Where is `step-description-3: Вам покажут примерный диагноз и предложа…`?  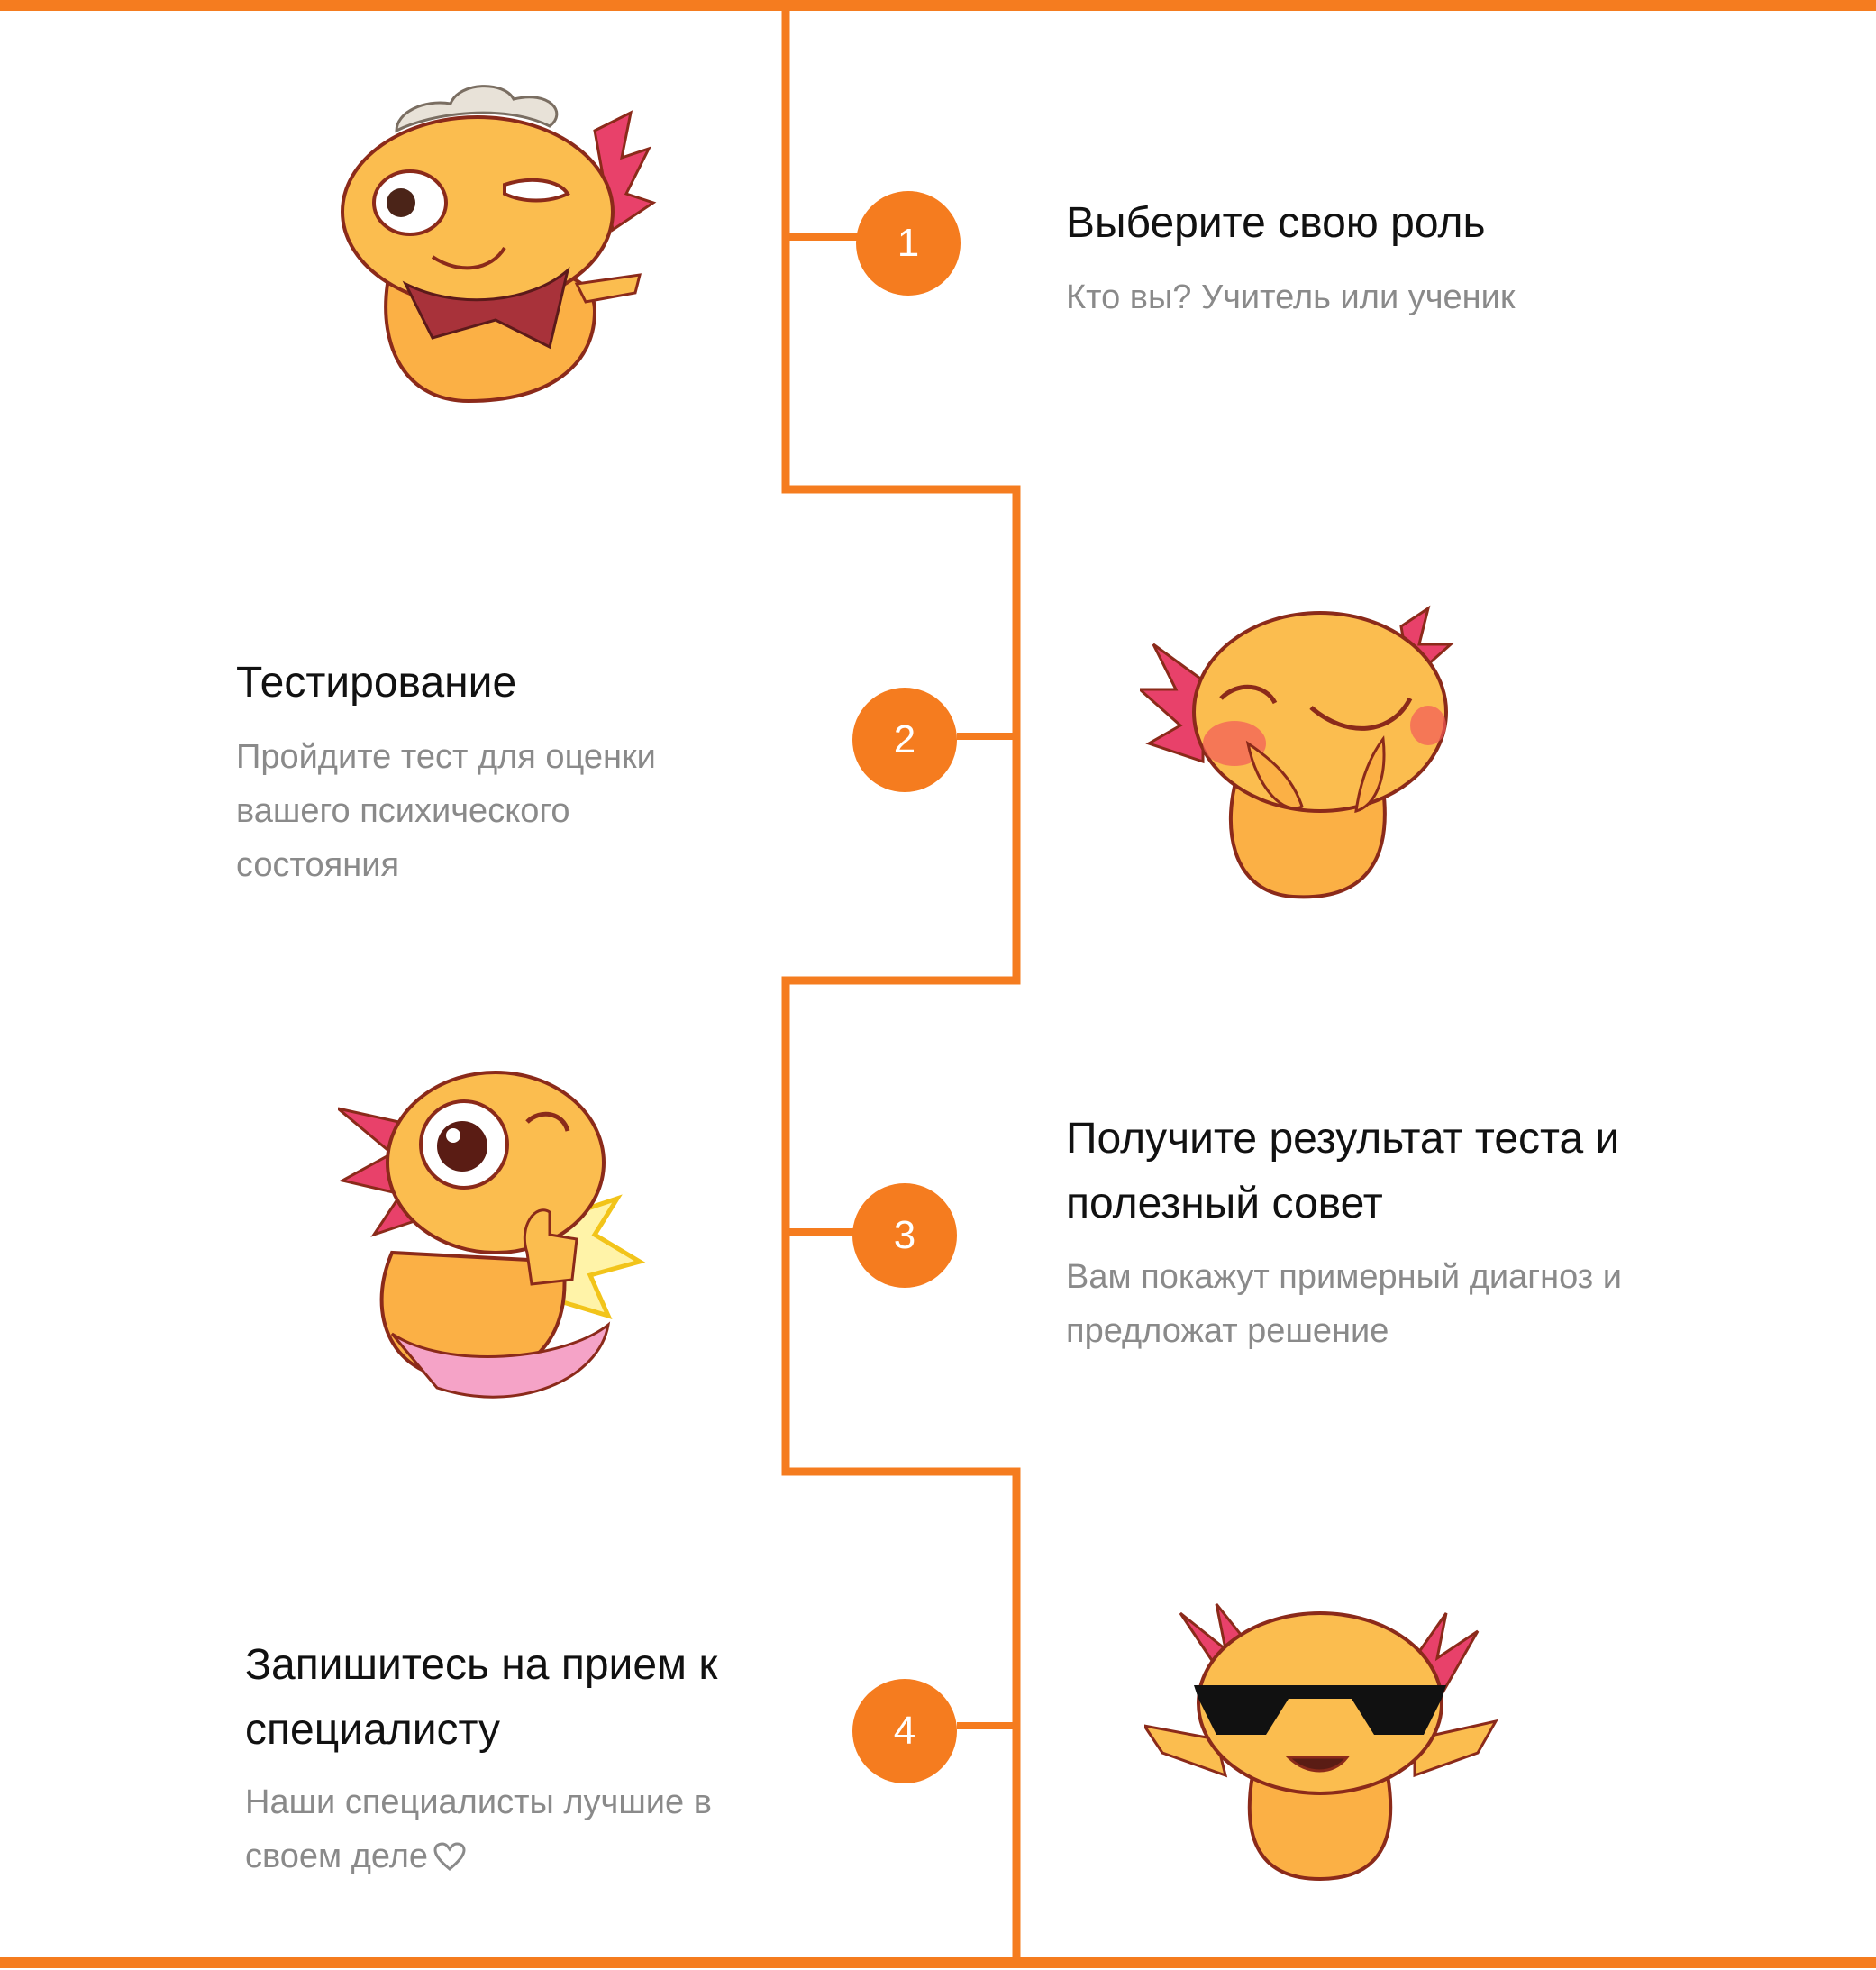 step-description-3: Вам покажут примерный диагноз и предложа… is located at coordinates (1344, 1304).